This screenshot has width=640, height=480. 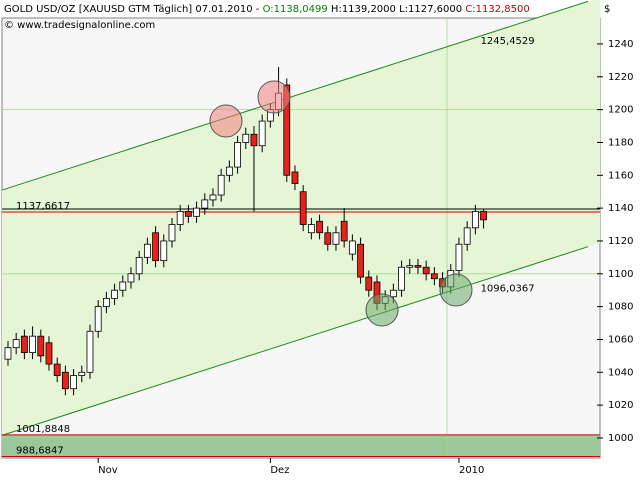 What do you see at coordinates (620, 175) in the screenshot?
I see `y-tick-label: 1160` at bounding box center [620, 175].